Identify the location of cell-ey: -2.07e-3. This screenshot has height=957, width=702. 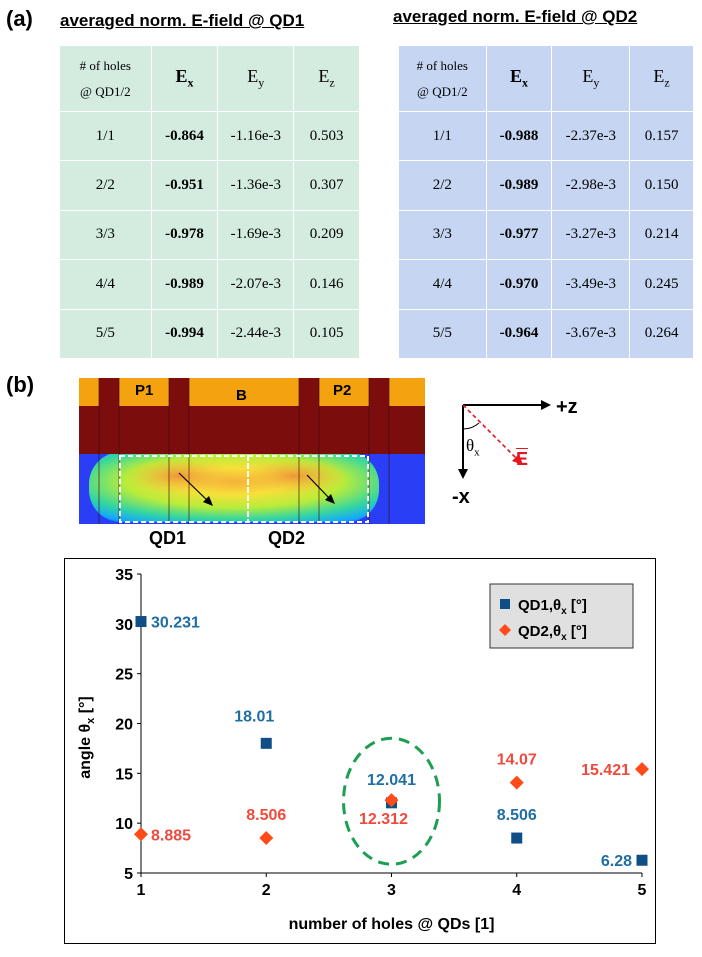
(256, 284).